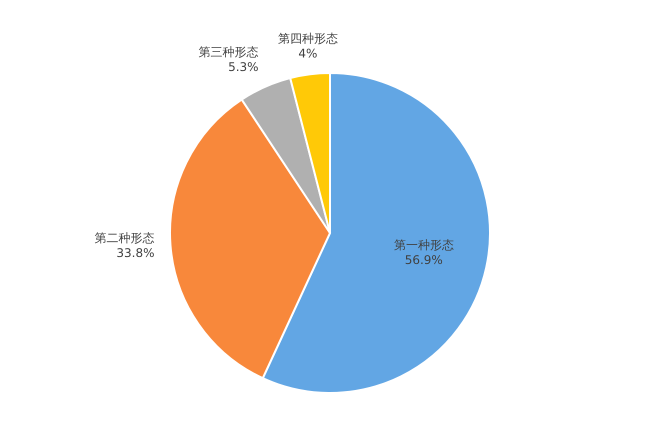  I want to click on slice-label: 第三种形态, so click(228, 52).